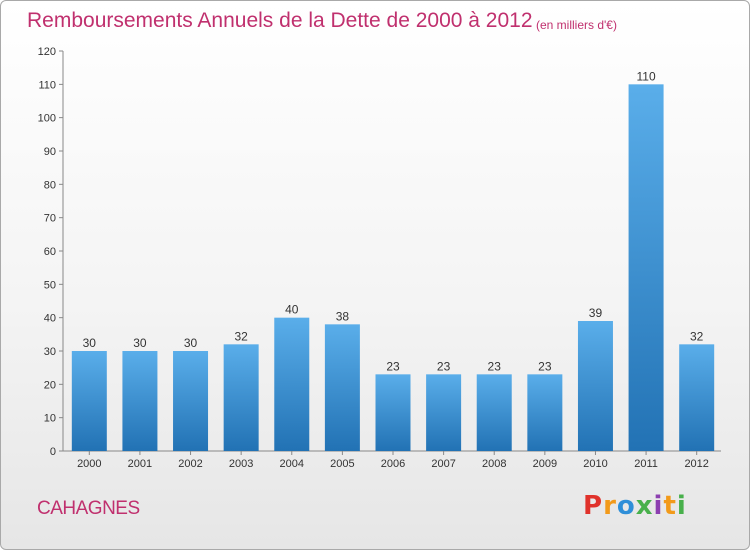  I want to click on x-tick-label-2003: 2003, so click(241, 464).